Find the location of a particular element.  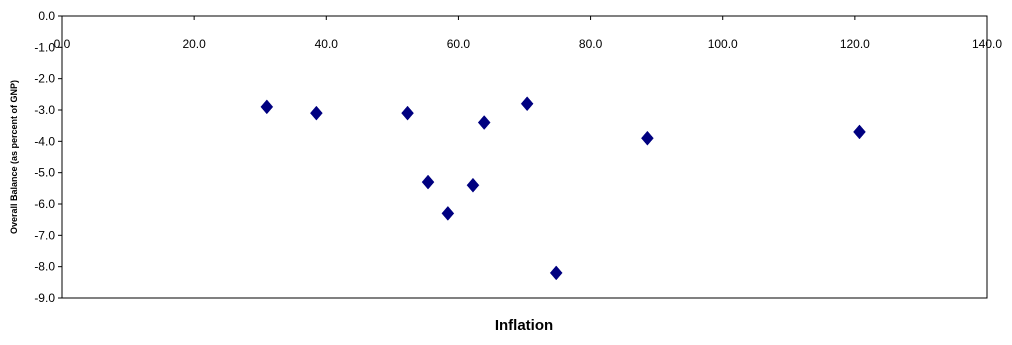

y-tick-label: -5.0 is located at coordinates (44, 173).